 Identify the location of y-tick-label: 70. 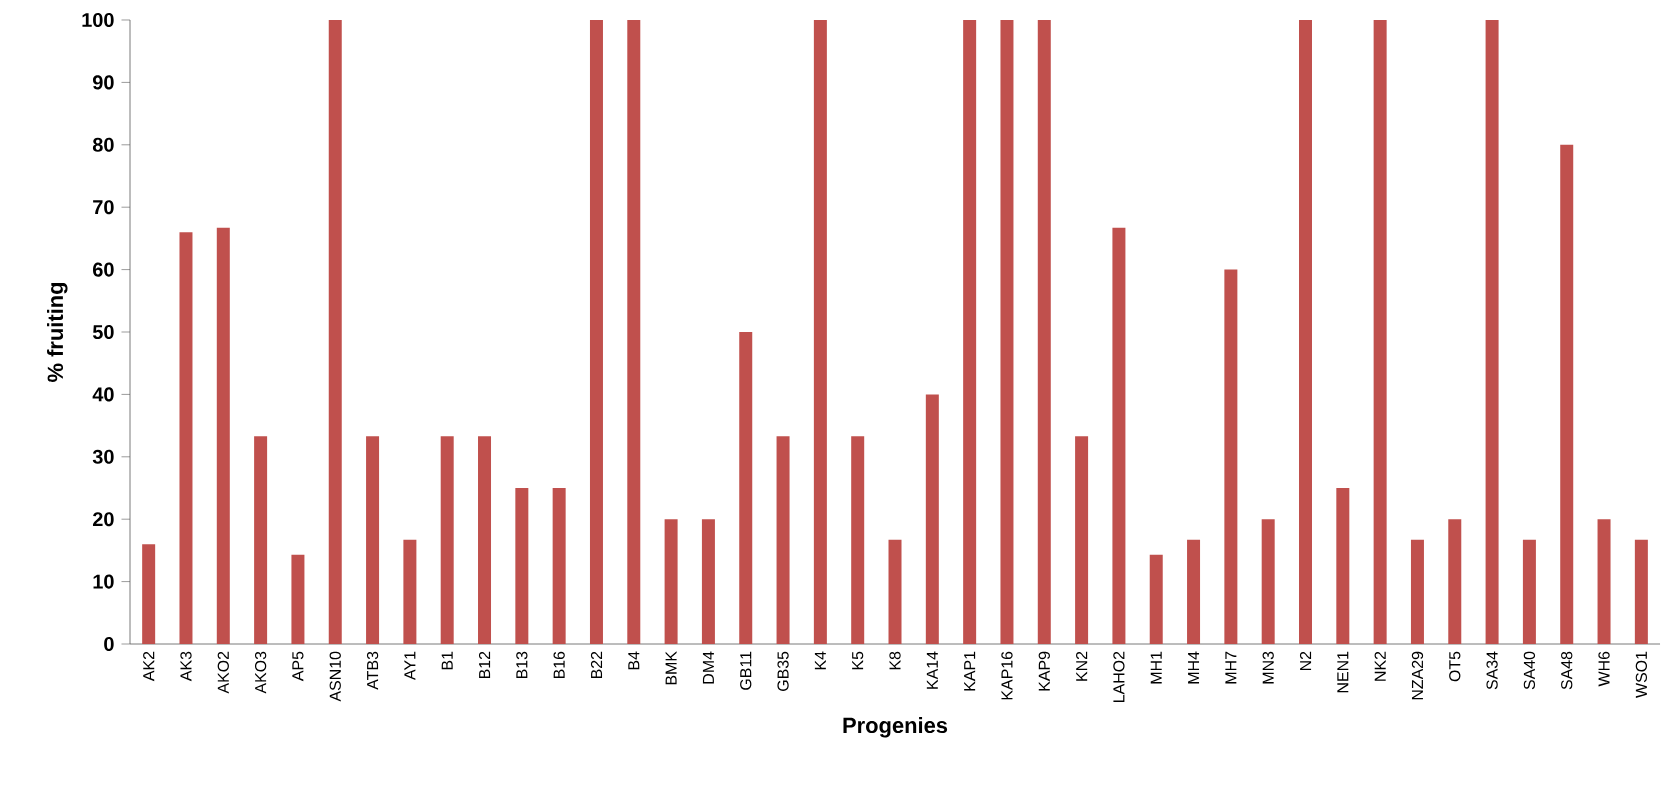
(103, 207).